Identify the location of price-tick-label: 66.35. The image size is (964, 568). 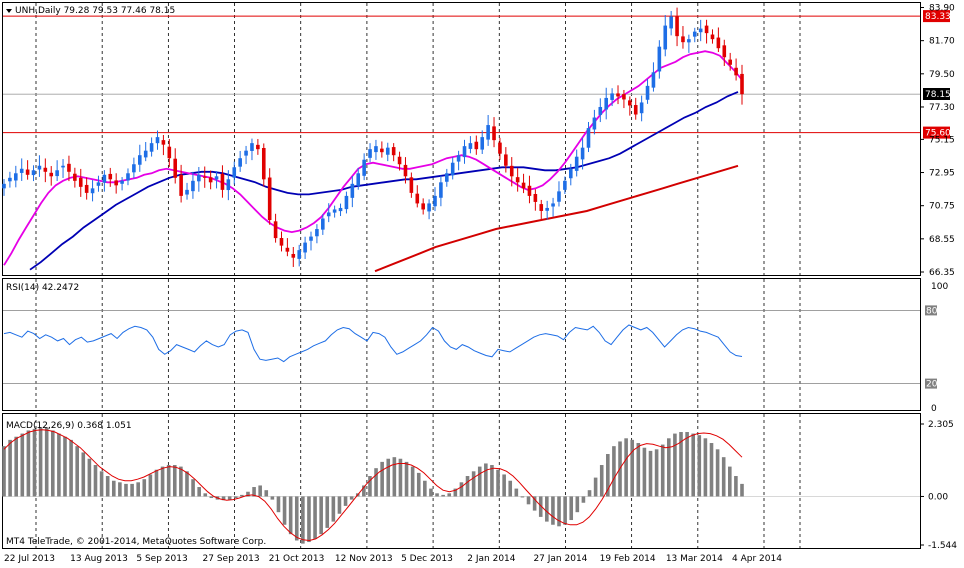
(942, 273).